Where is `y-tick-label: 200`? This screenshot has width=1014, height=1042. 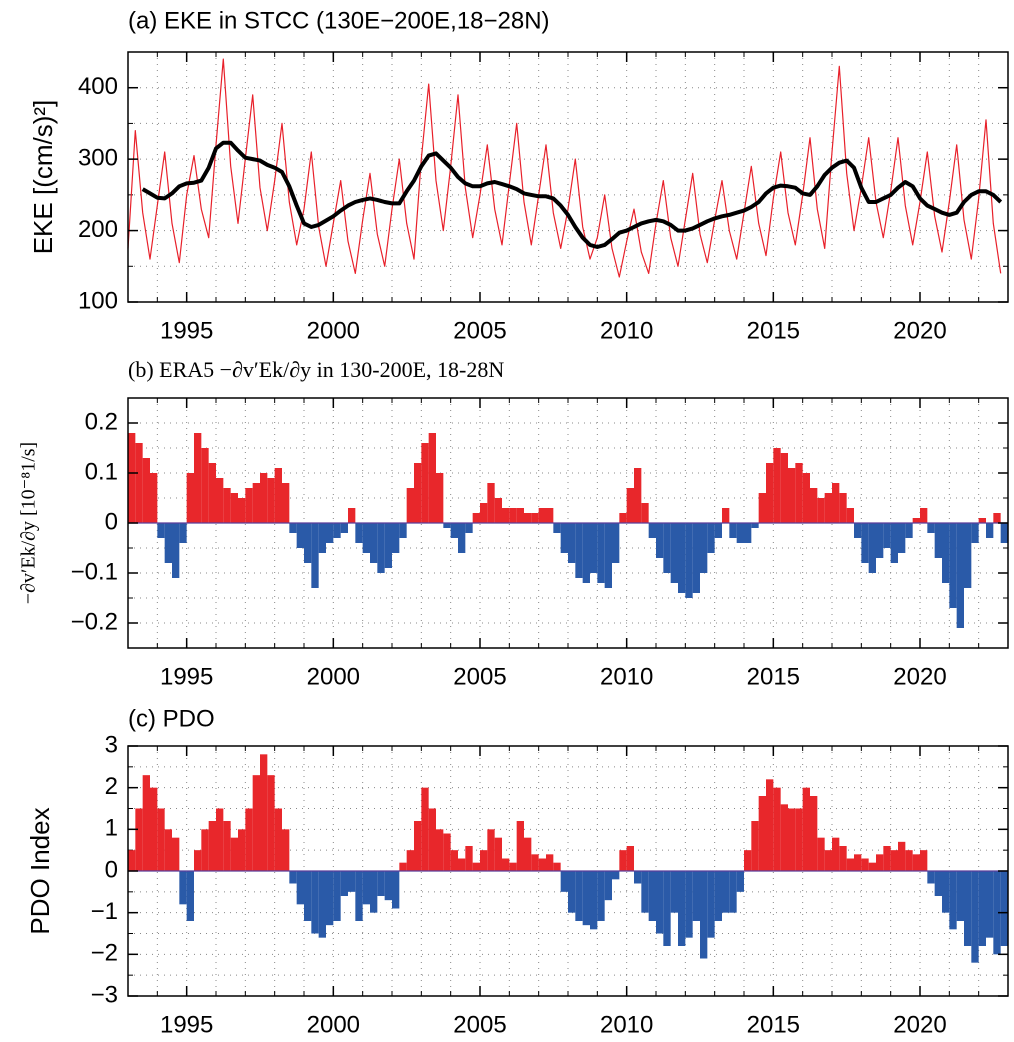
y-tick-label: 200 is located at coordinates (98, 229).